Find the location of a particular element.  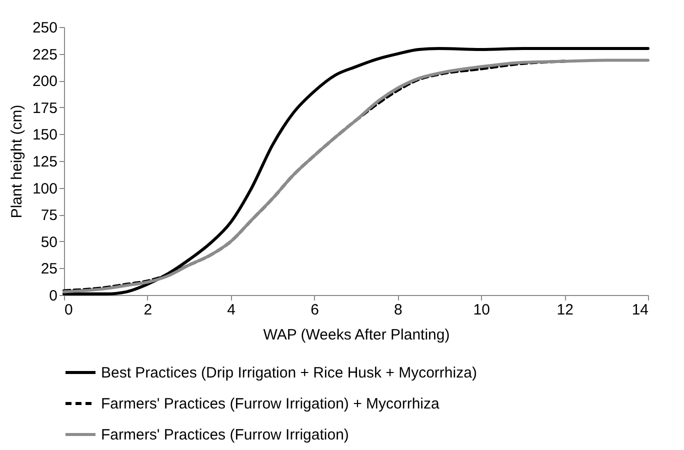

y-tick-label: 50 is located at coordinates (49, 242).